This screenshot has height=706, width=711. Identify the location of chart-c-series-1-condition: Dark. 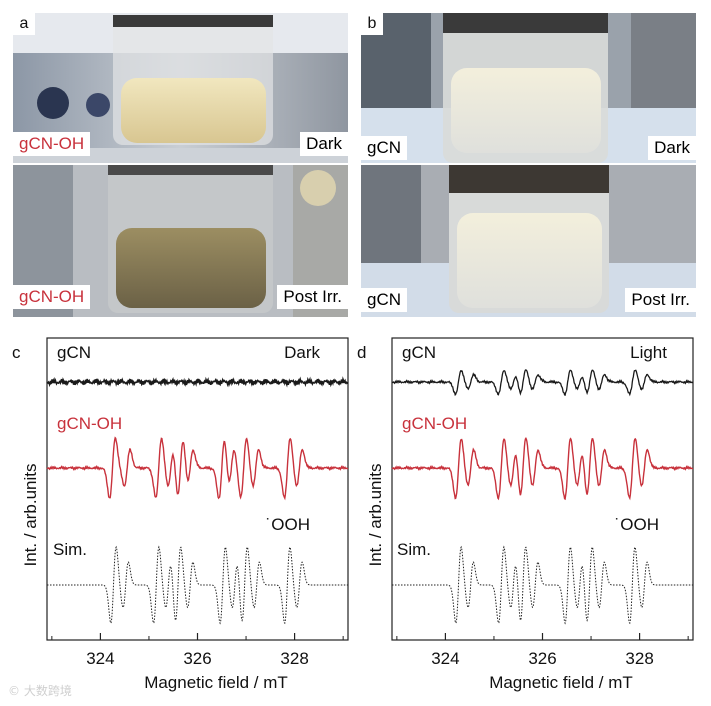
(302, 352).